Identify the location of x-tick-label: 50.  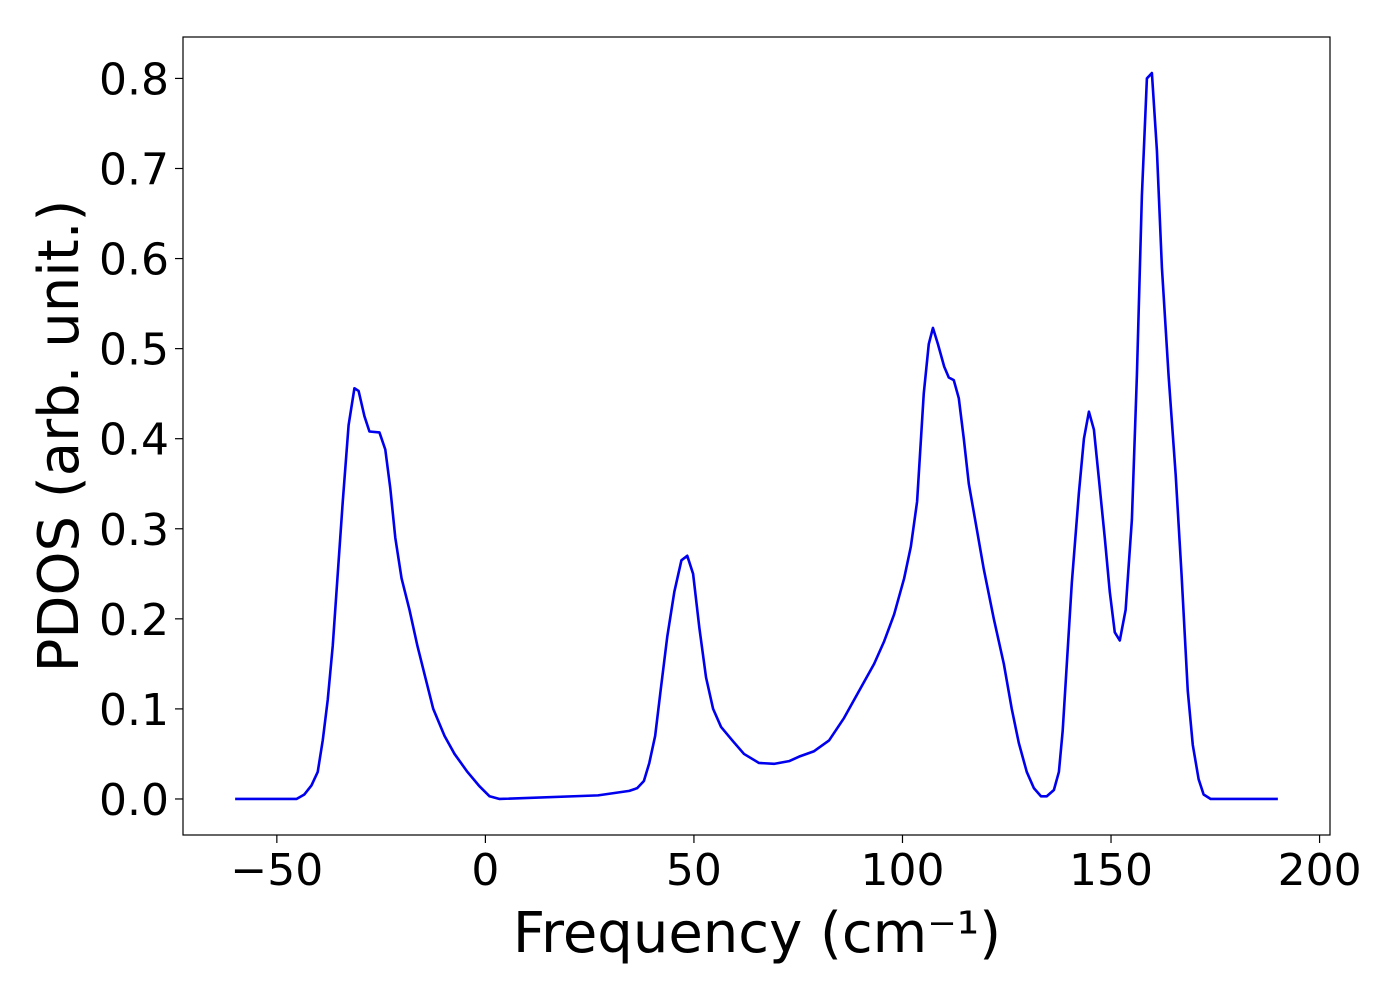
(694, 870).